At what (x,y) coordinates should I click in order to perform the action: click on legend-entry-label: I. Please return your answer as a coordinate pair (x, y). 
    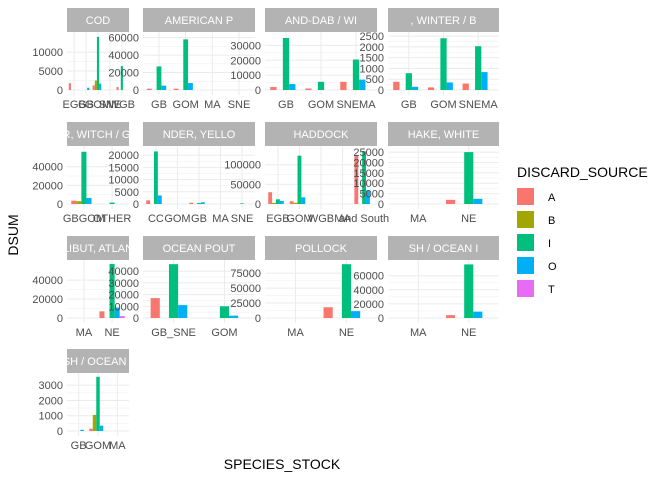
    Looking at the image, I should click on (549, 244).